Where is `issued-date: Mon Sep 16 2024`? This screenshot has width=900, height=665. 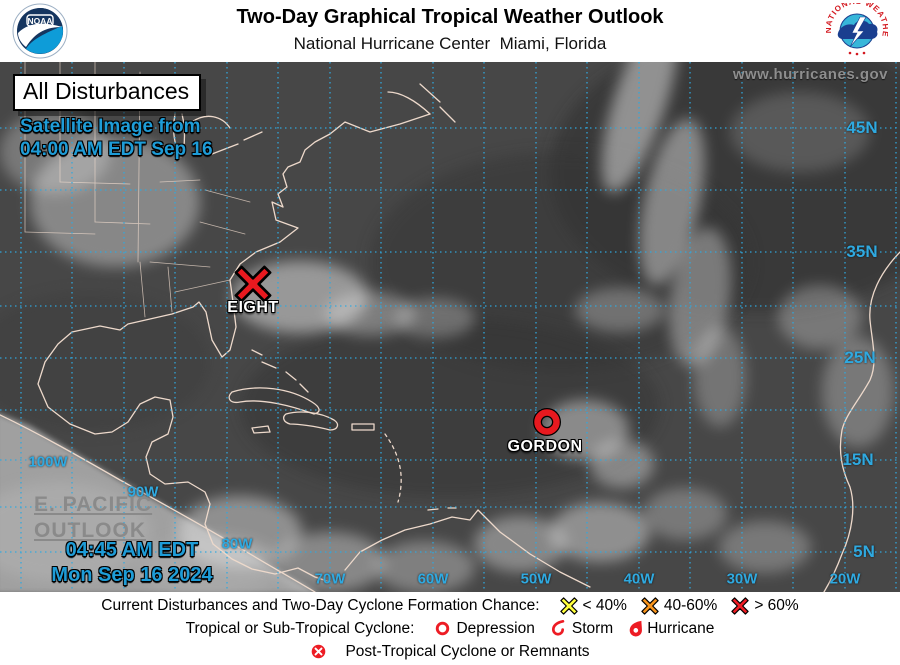 issued-date: Mon Sep 16 2024 is located at coordinates (132, 575).